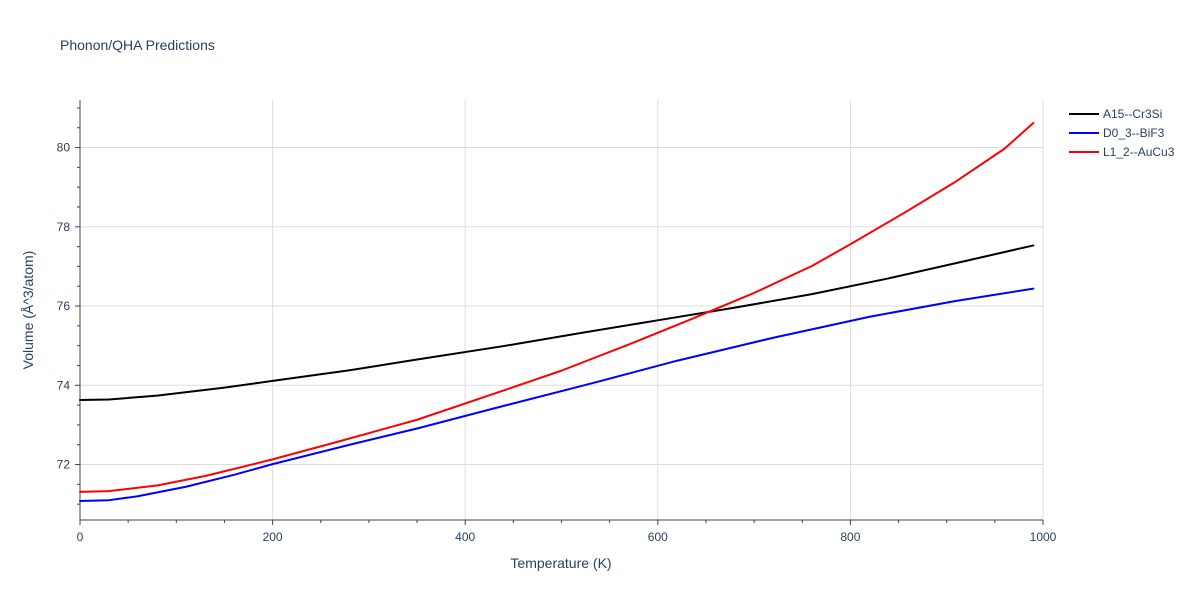  I want to click on legend: A15--Cr3Si D0_3--BiF3 L1_2--AuCu3, so click(1122, 133).